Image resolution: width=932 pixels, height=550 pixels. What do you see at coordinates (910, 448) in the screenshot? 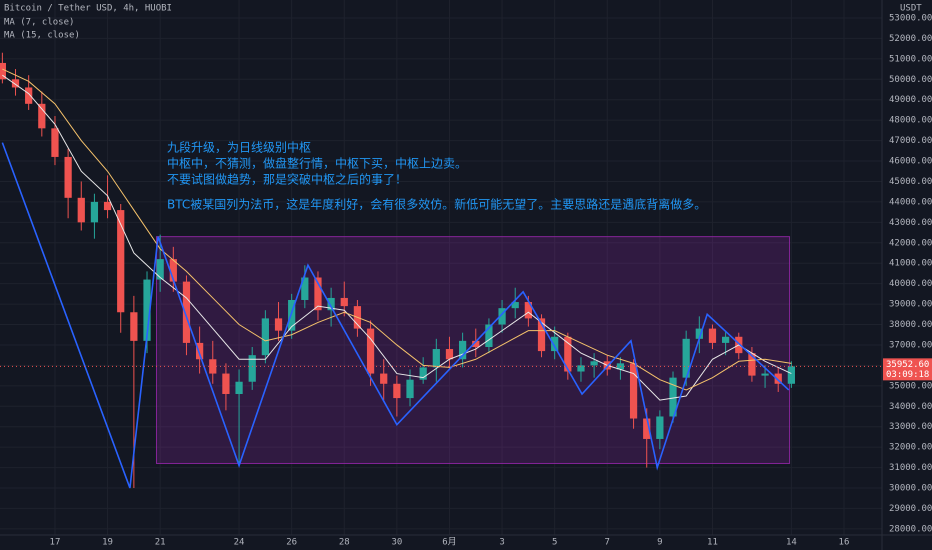
I see `y-tick-label: 32000.00` at bounding box center [910, 448].